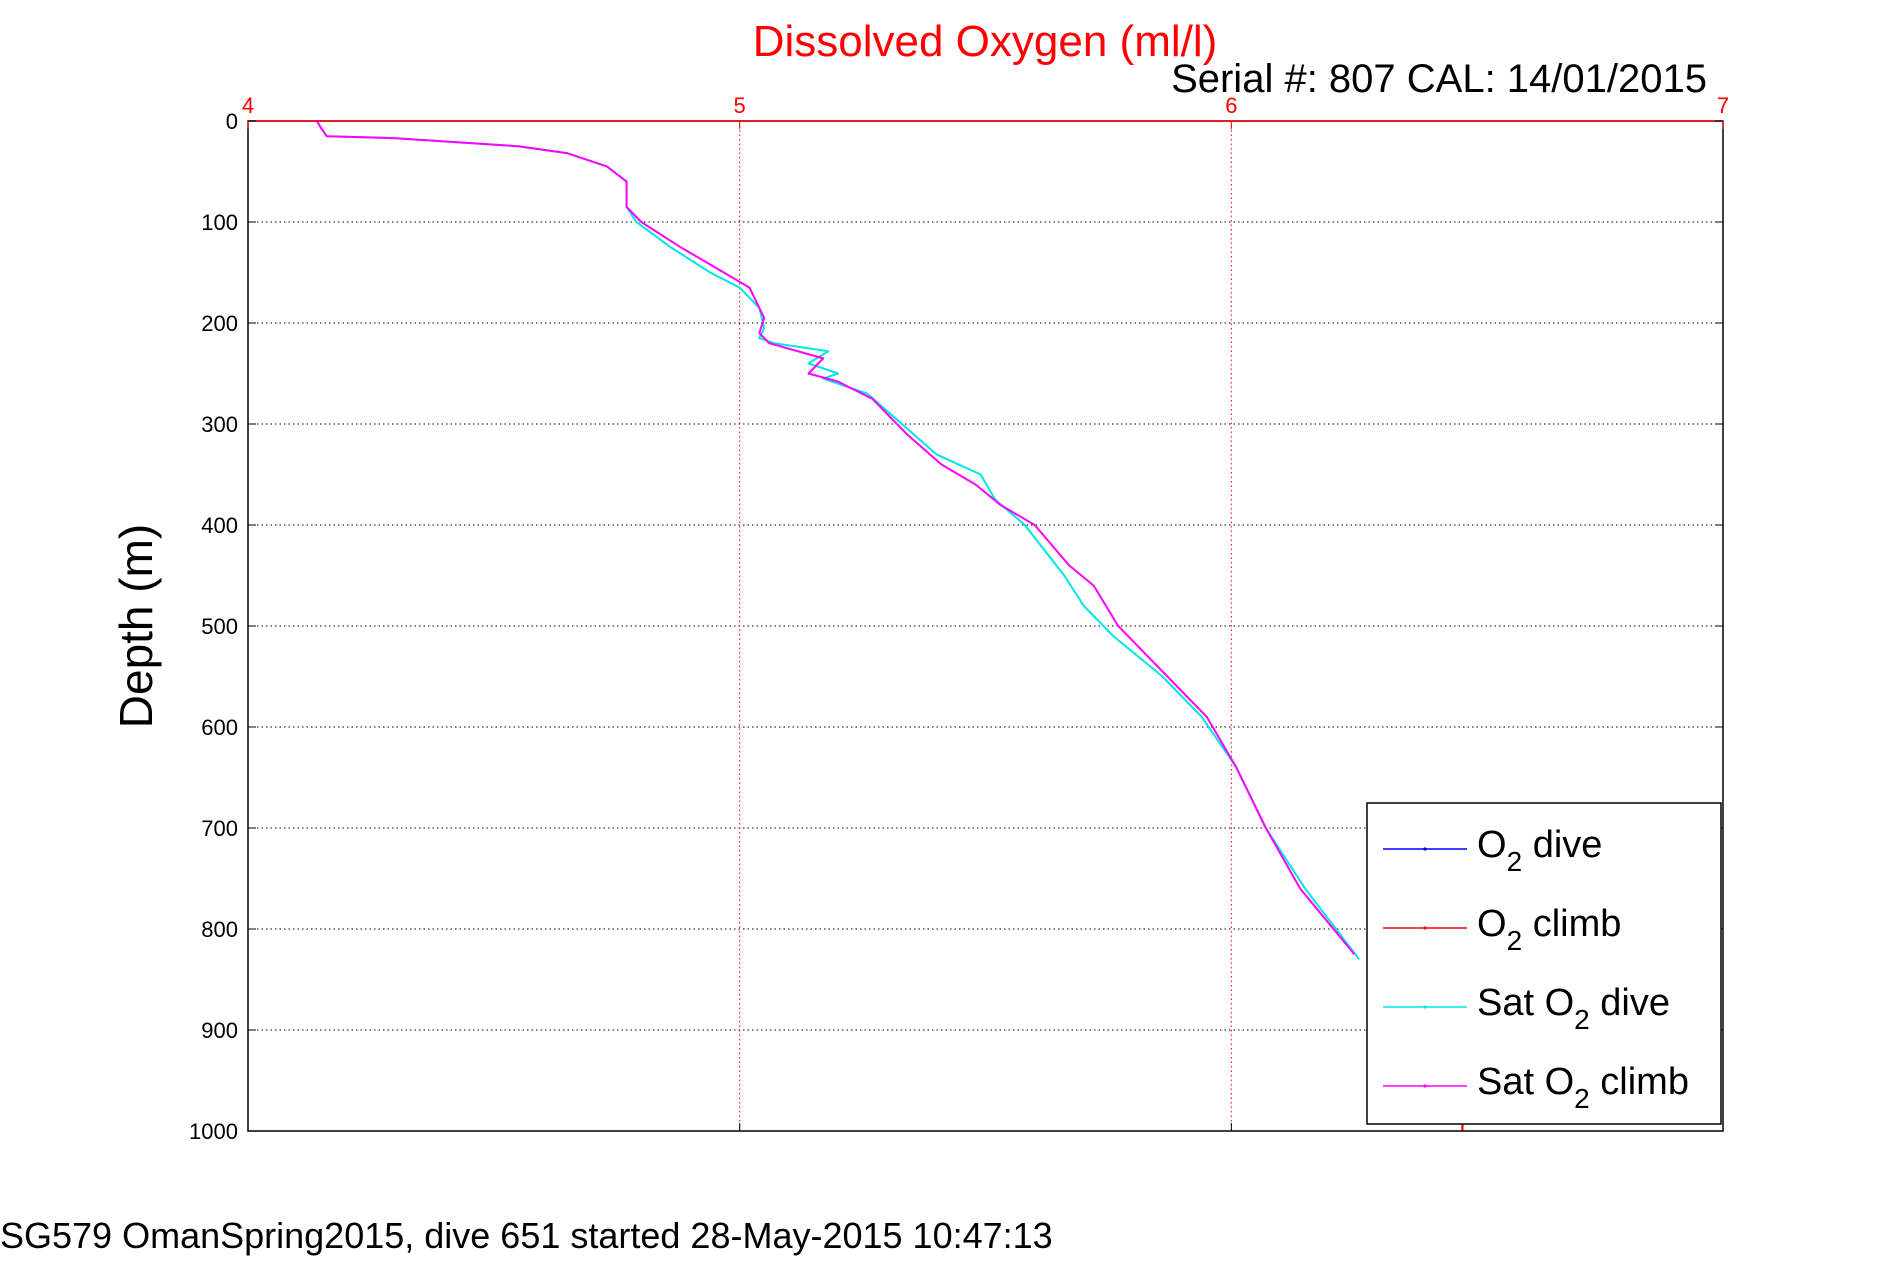 The height and width of the screenshot is (1262, 1891). Describe the element at coordinates (219, 626) in the screenshot. I see `y-tick-label: 500` at that location.